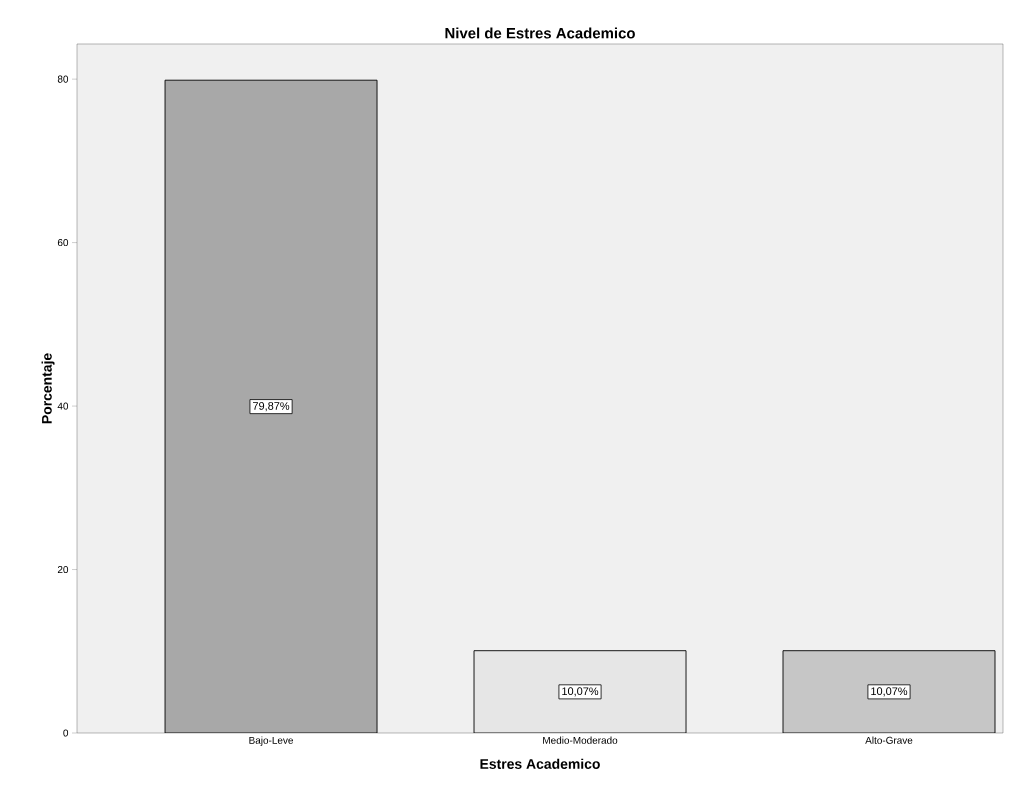  What do you see at coordinates (63, 79) in the screenshot?
I see `y-tick-label: 80` at bounding box center [63, 79].